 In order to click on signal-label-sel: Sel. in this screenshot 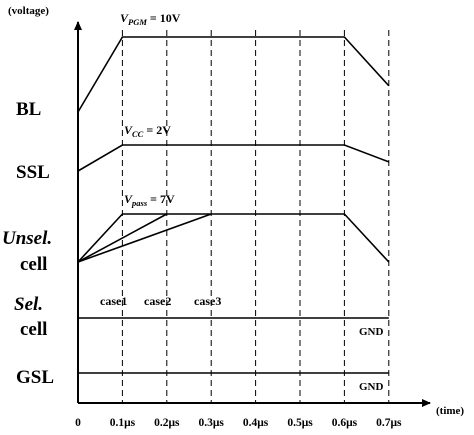, I will do `click(28, 304)`.